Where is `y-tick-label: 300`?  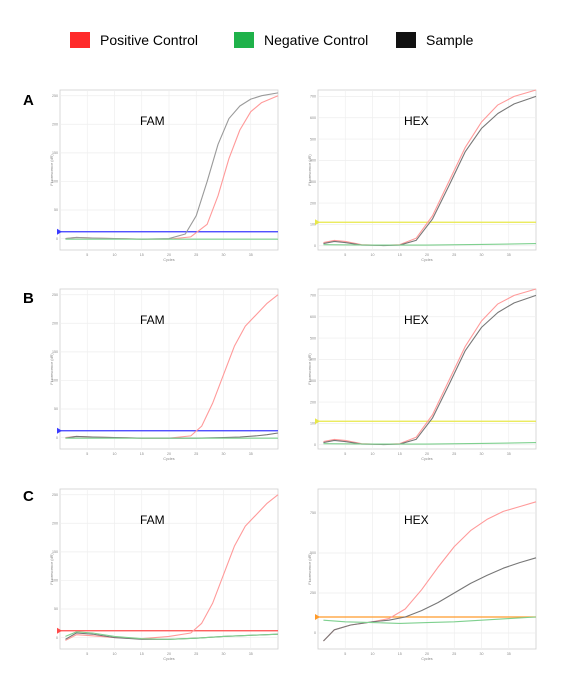 y-tick-label: 300 is located at coordinates (313, 182).